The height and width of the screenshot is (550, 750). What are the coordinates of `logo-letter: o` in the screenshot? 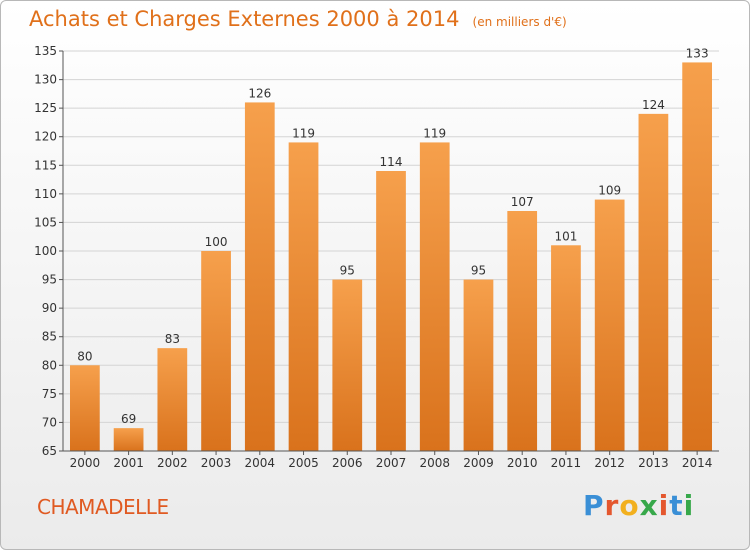 It's located at (629, 505).